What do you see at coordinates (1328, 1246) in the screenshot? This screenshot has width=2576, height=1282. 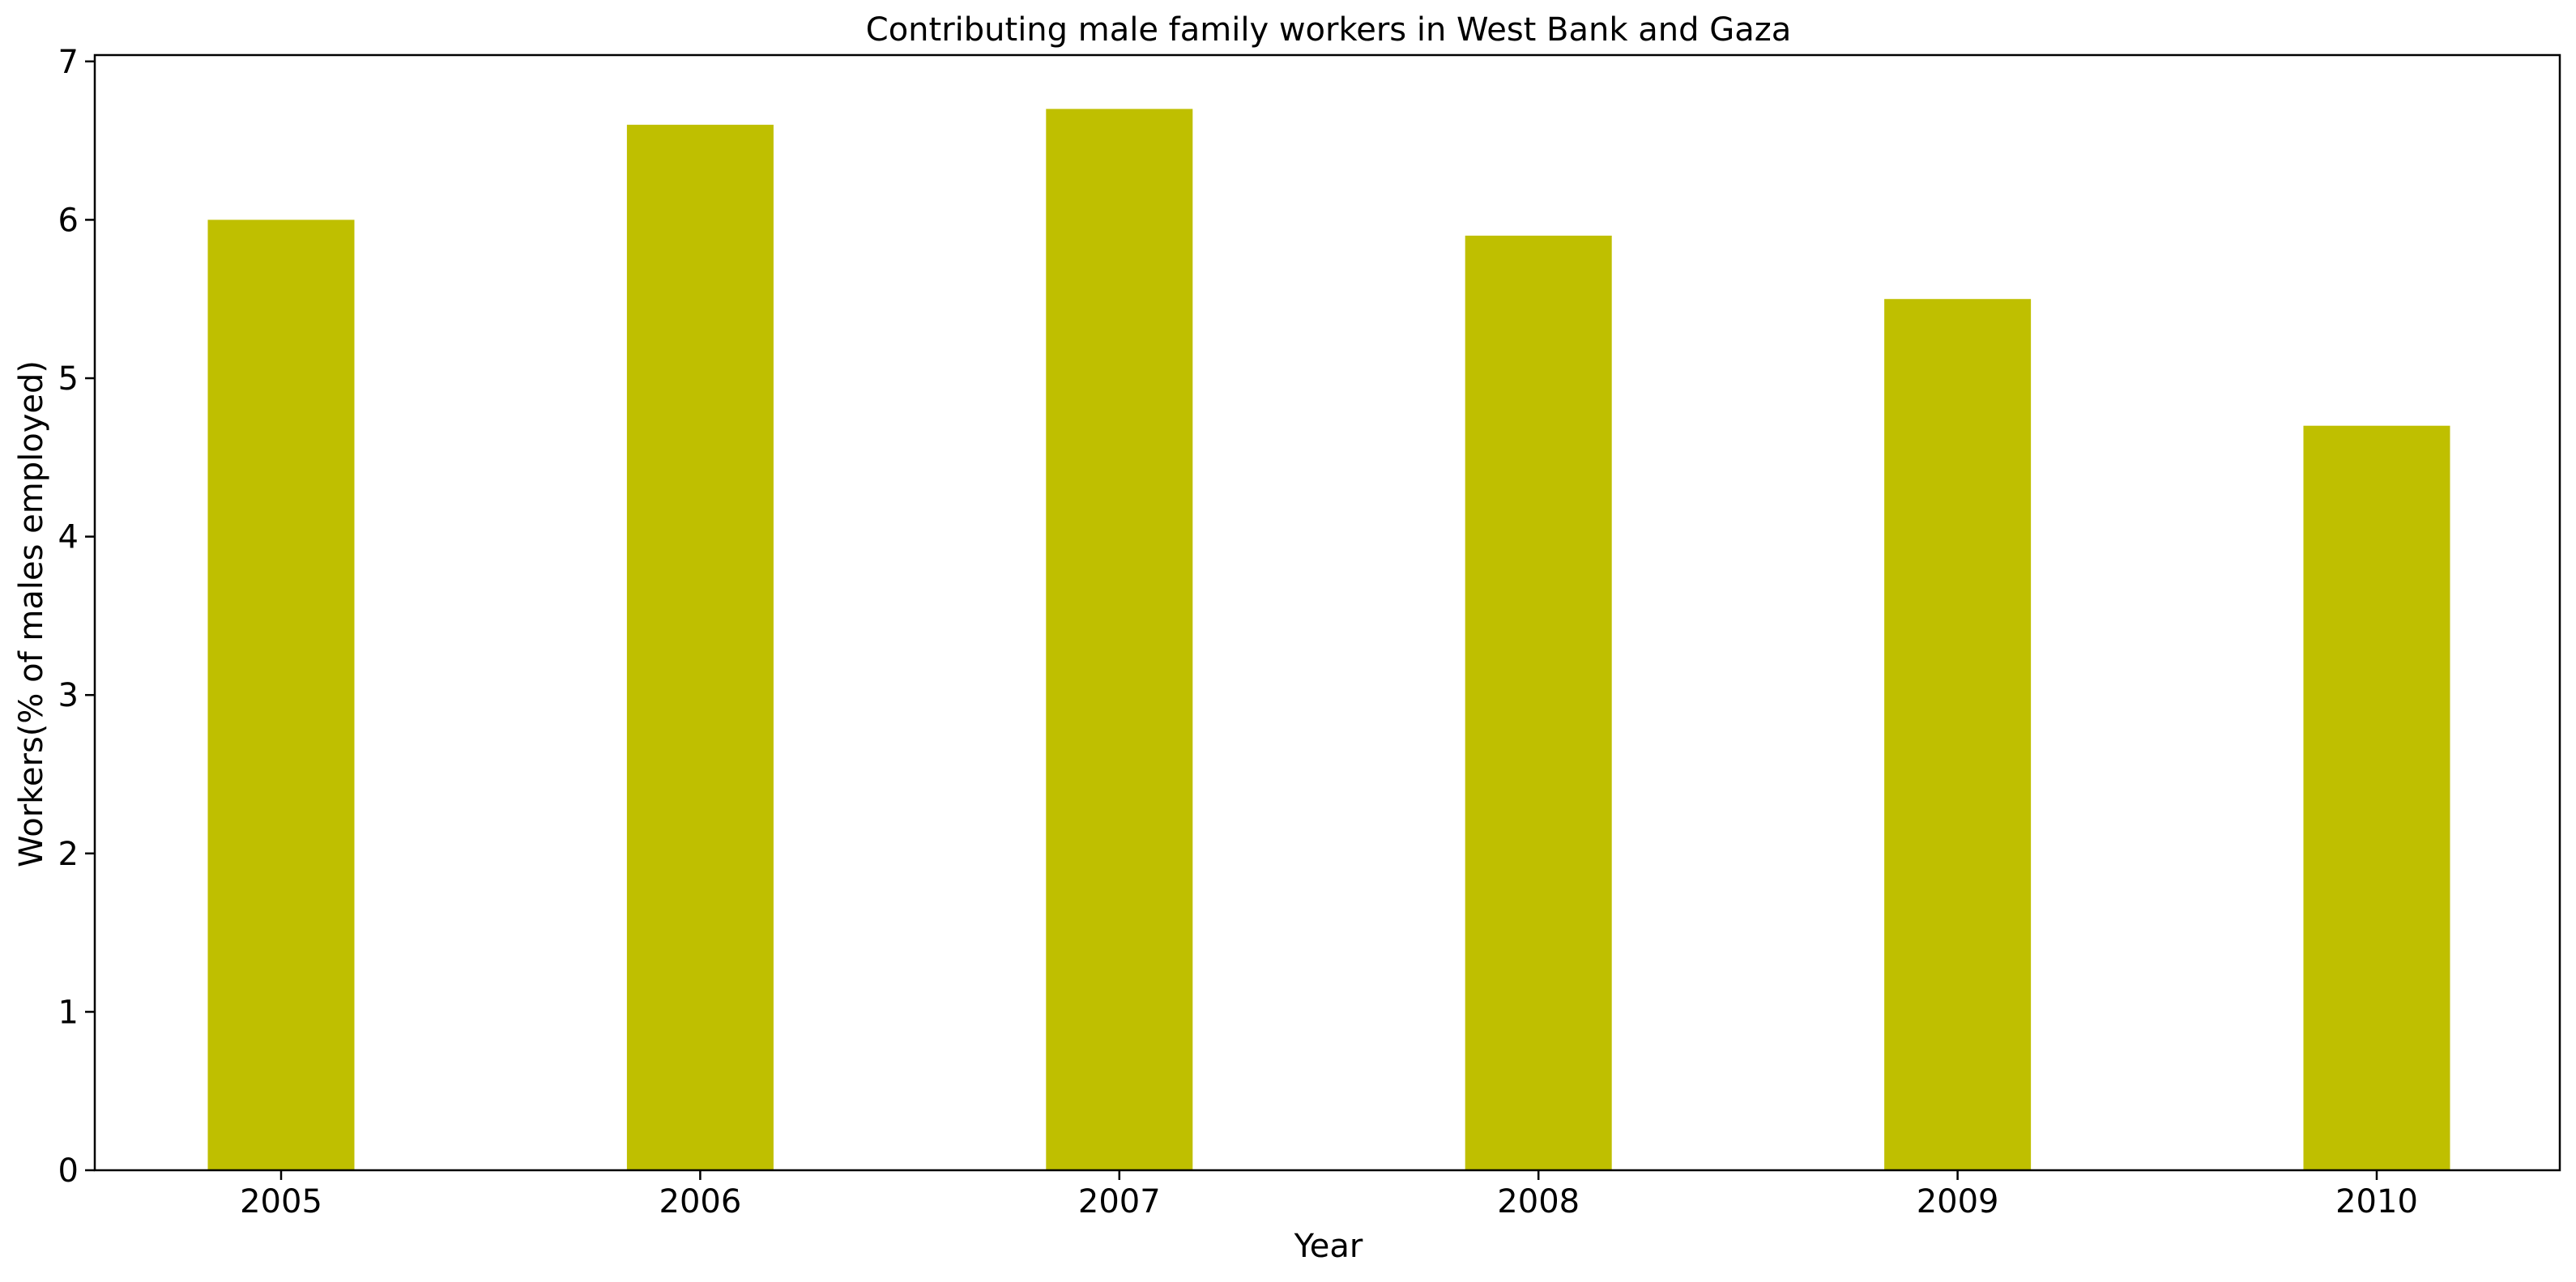 I see `x-axis-label: Year` at bounding box center [1328, 1246].